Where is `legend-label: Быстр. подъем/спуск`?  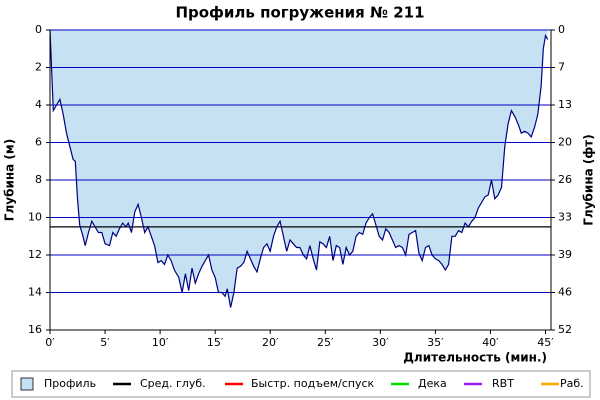
legend-label: Быстр. подъем/спуск is located at coordinates (313, 383).